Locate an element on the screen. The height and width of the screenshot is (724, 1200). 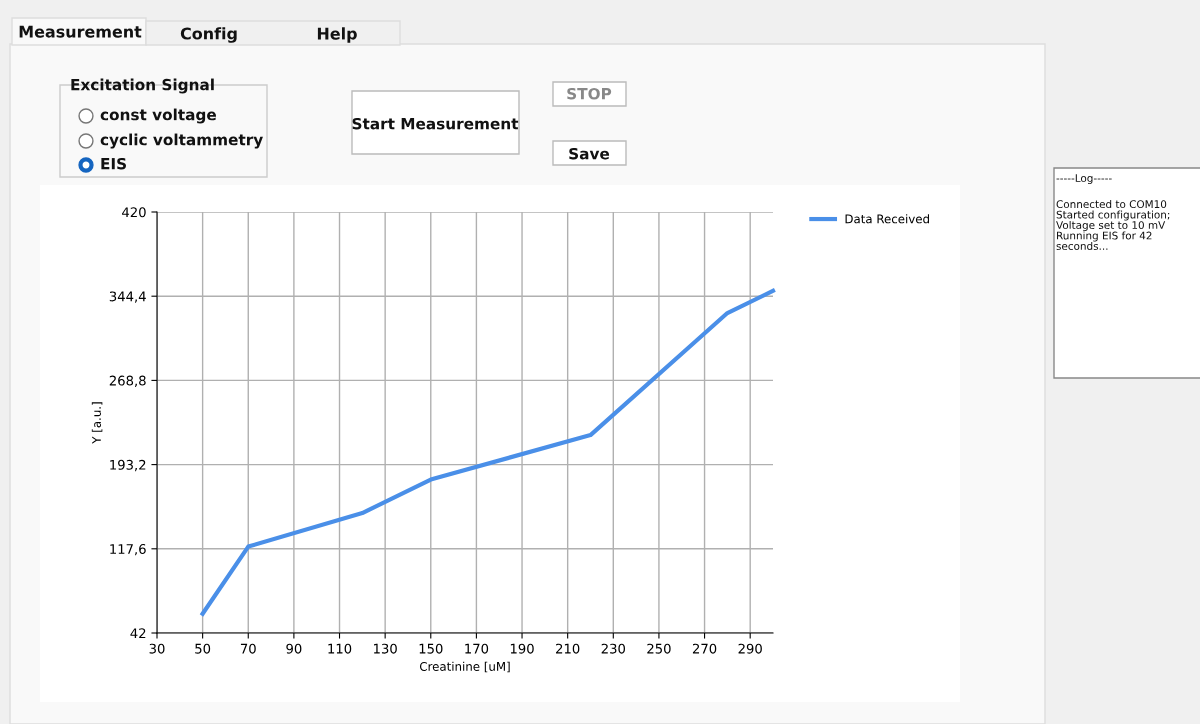
x-tick-label: 70 is located at coordinates (248, 648).